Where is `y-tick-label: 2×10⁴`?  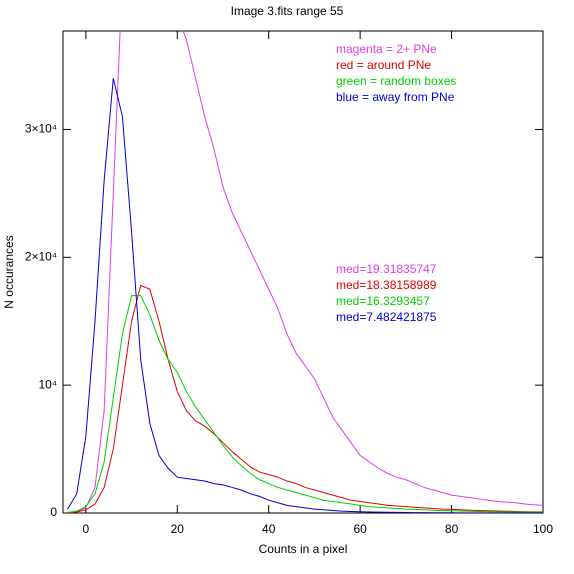 y-tick-label: 2×10⁴ is located at coordinates (41, 256).